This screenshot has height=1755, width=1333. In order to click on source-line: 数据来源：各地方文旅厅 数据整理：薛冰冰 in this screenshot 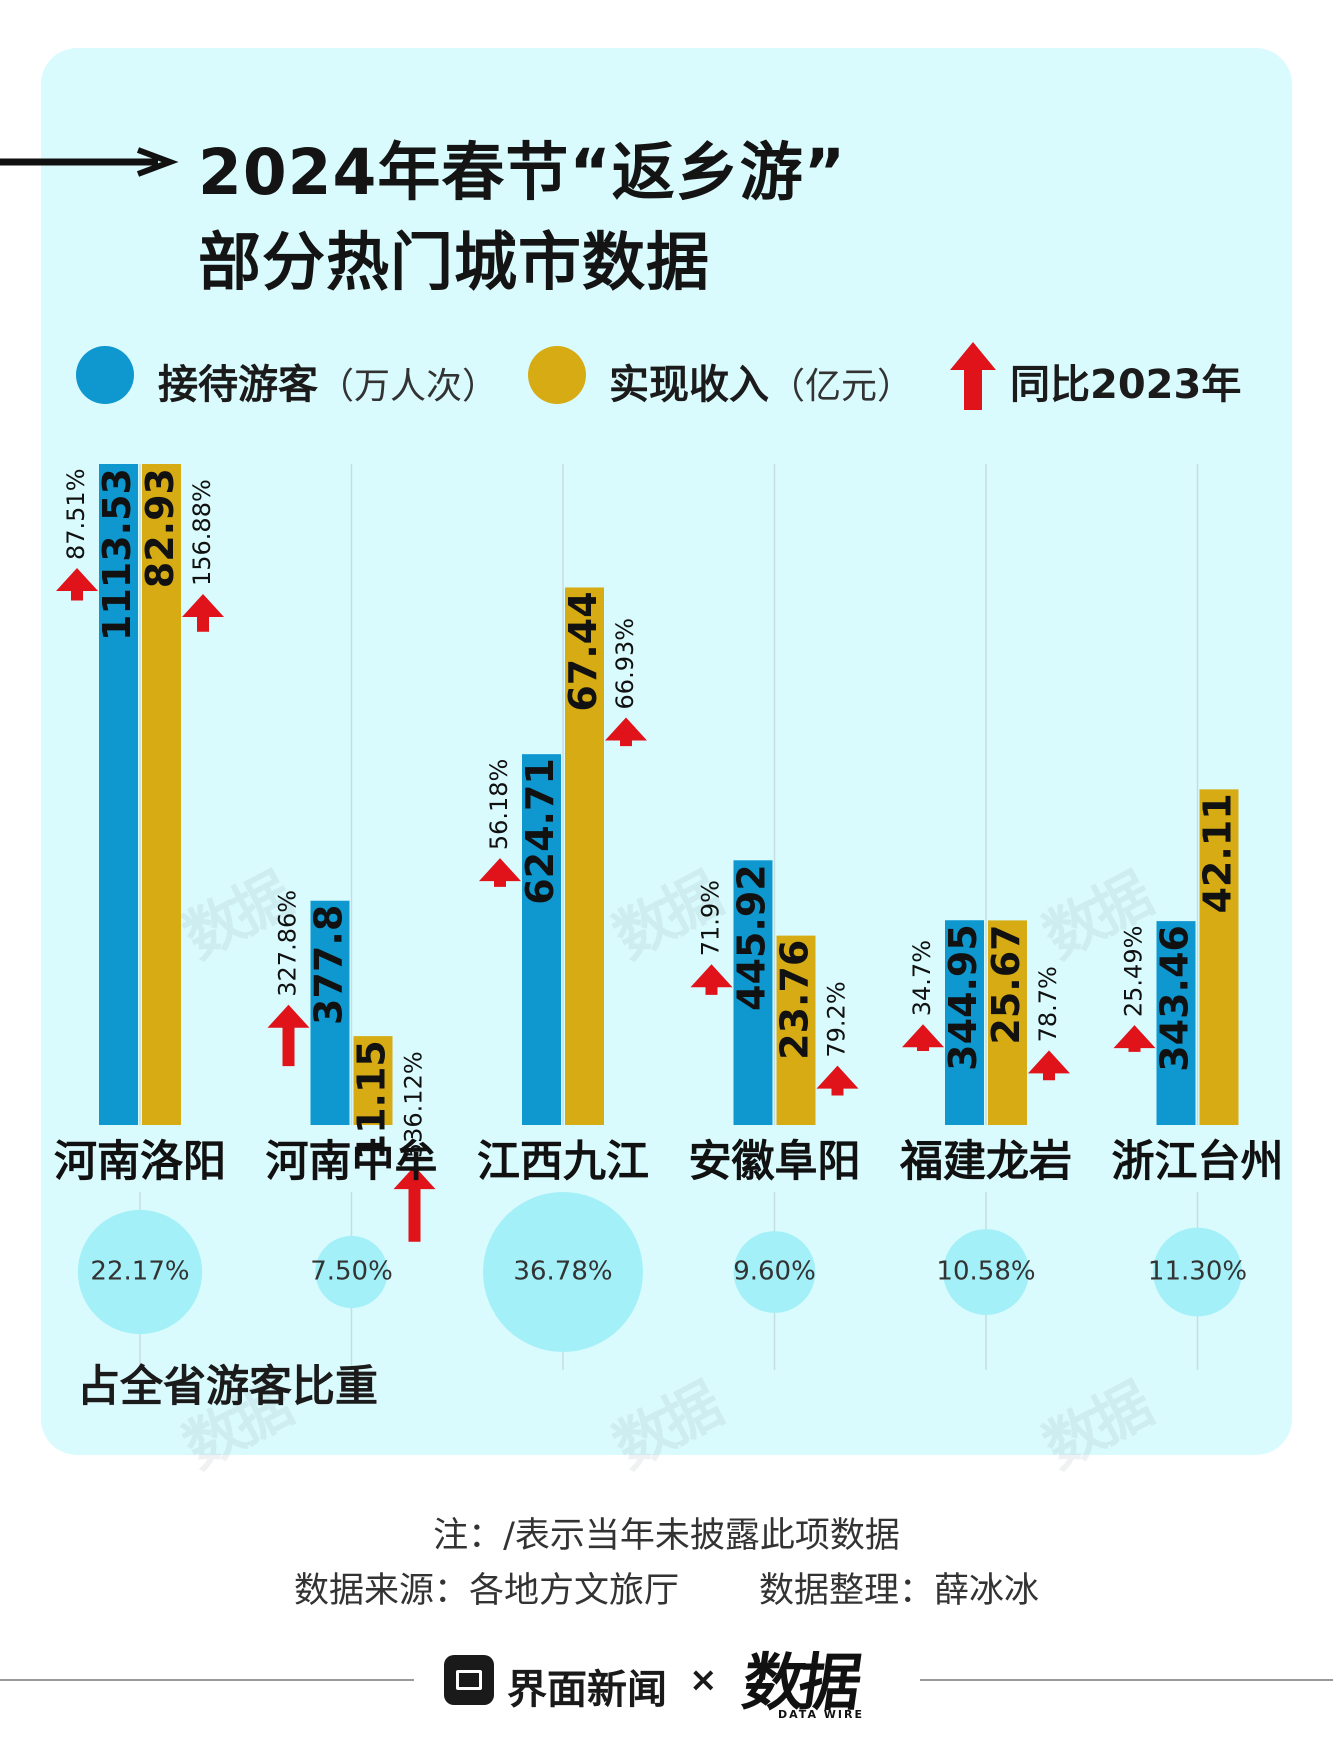, I will do `click(666, 1587)`.